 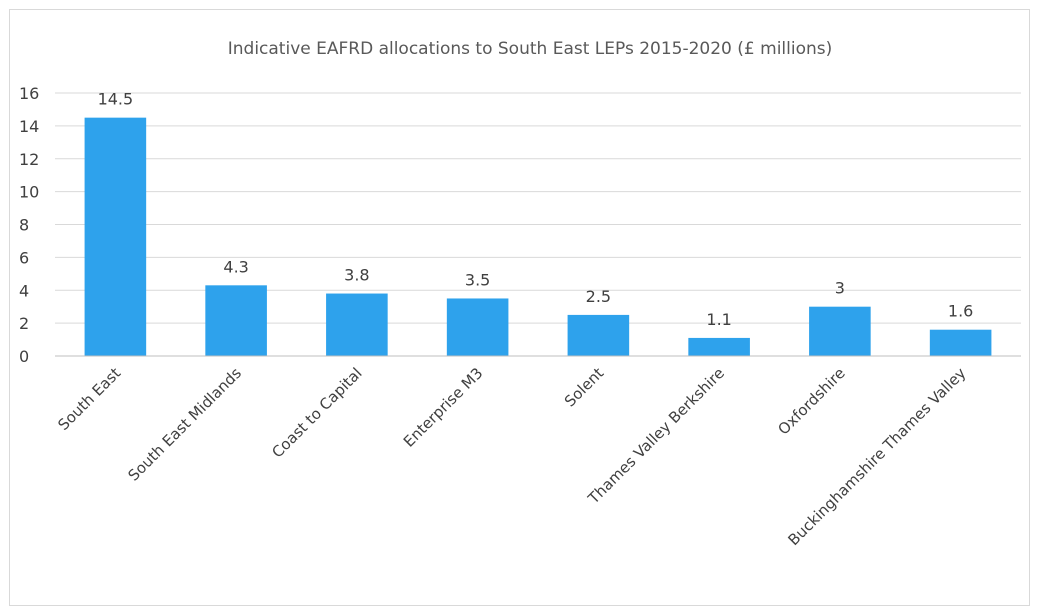 I want to click on category-label: Oxfordshire, so click(x=811, y=401).